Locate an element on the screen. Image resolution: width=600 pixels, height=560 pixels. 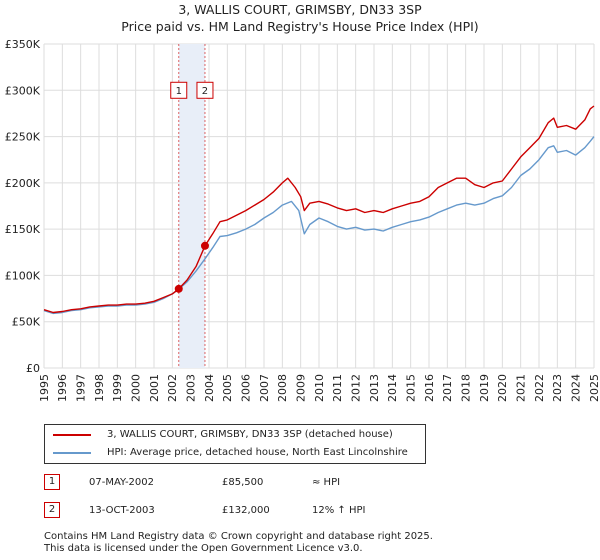
x-tick-label: 2008 is located at coordinates (282, 388).